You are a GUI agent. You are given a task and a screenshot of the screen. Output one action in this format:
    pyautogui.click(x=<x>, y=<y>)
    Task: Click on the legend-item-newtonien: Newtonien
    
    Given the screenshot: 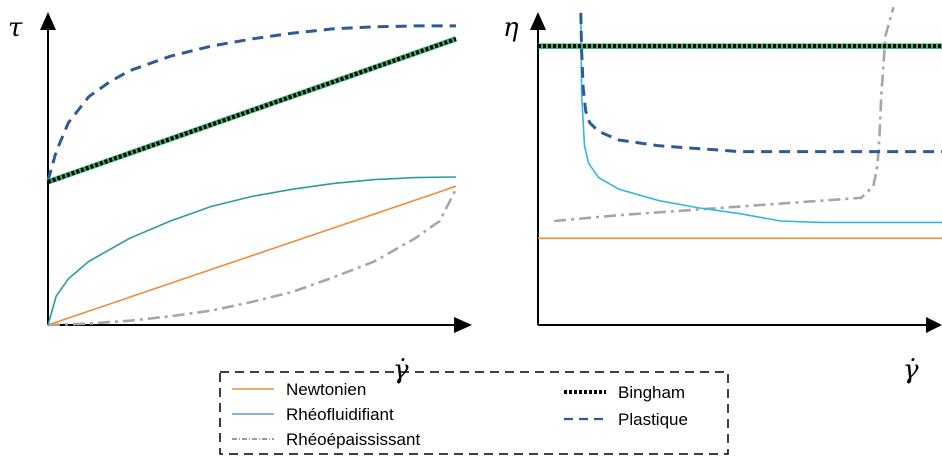 What is the action you would take?
    pyautogui.click(x=299, y=389)
    